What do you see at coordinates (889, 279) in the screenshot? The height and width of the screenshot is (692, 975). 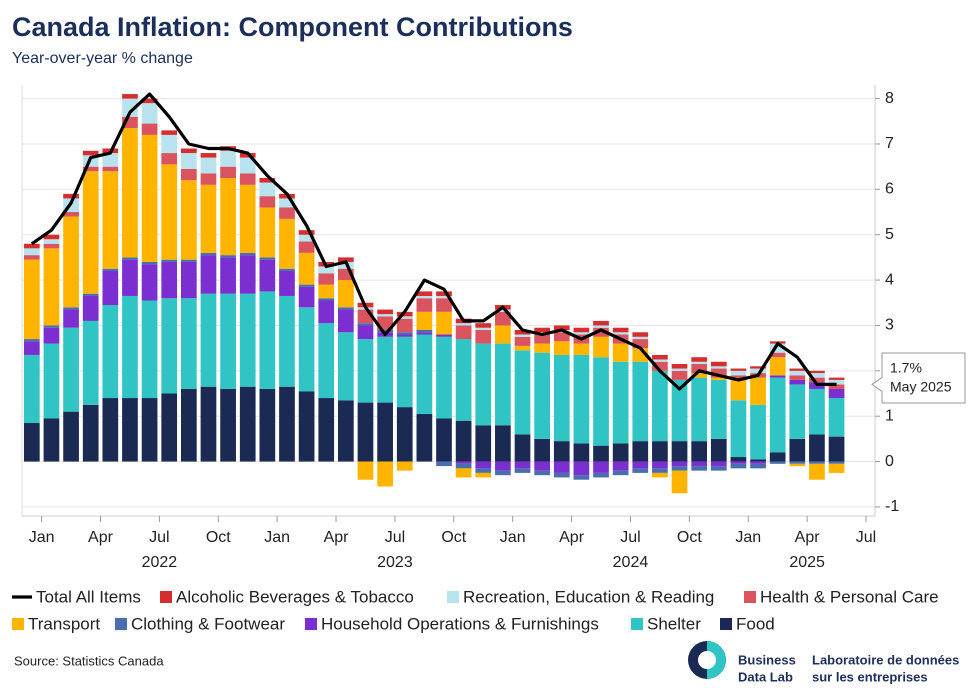 I see `y-tick-label: 4` at bounding box center [889, 279].